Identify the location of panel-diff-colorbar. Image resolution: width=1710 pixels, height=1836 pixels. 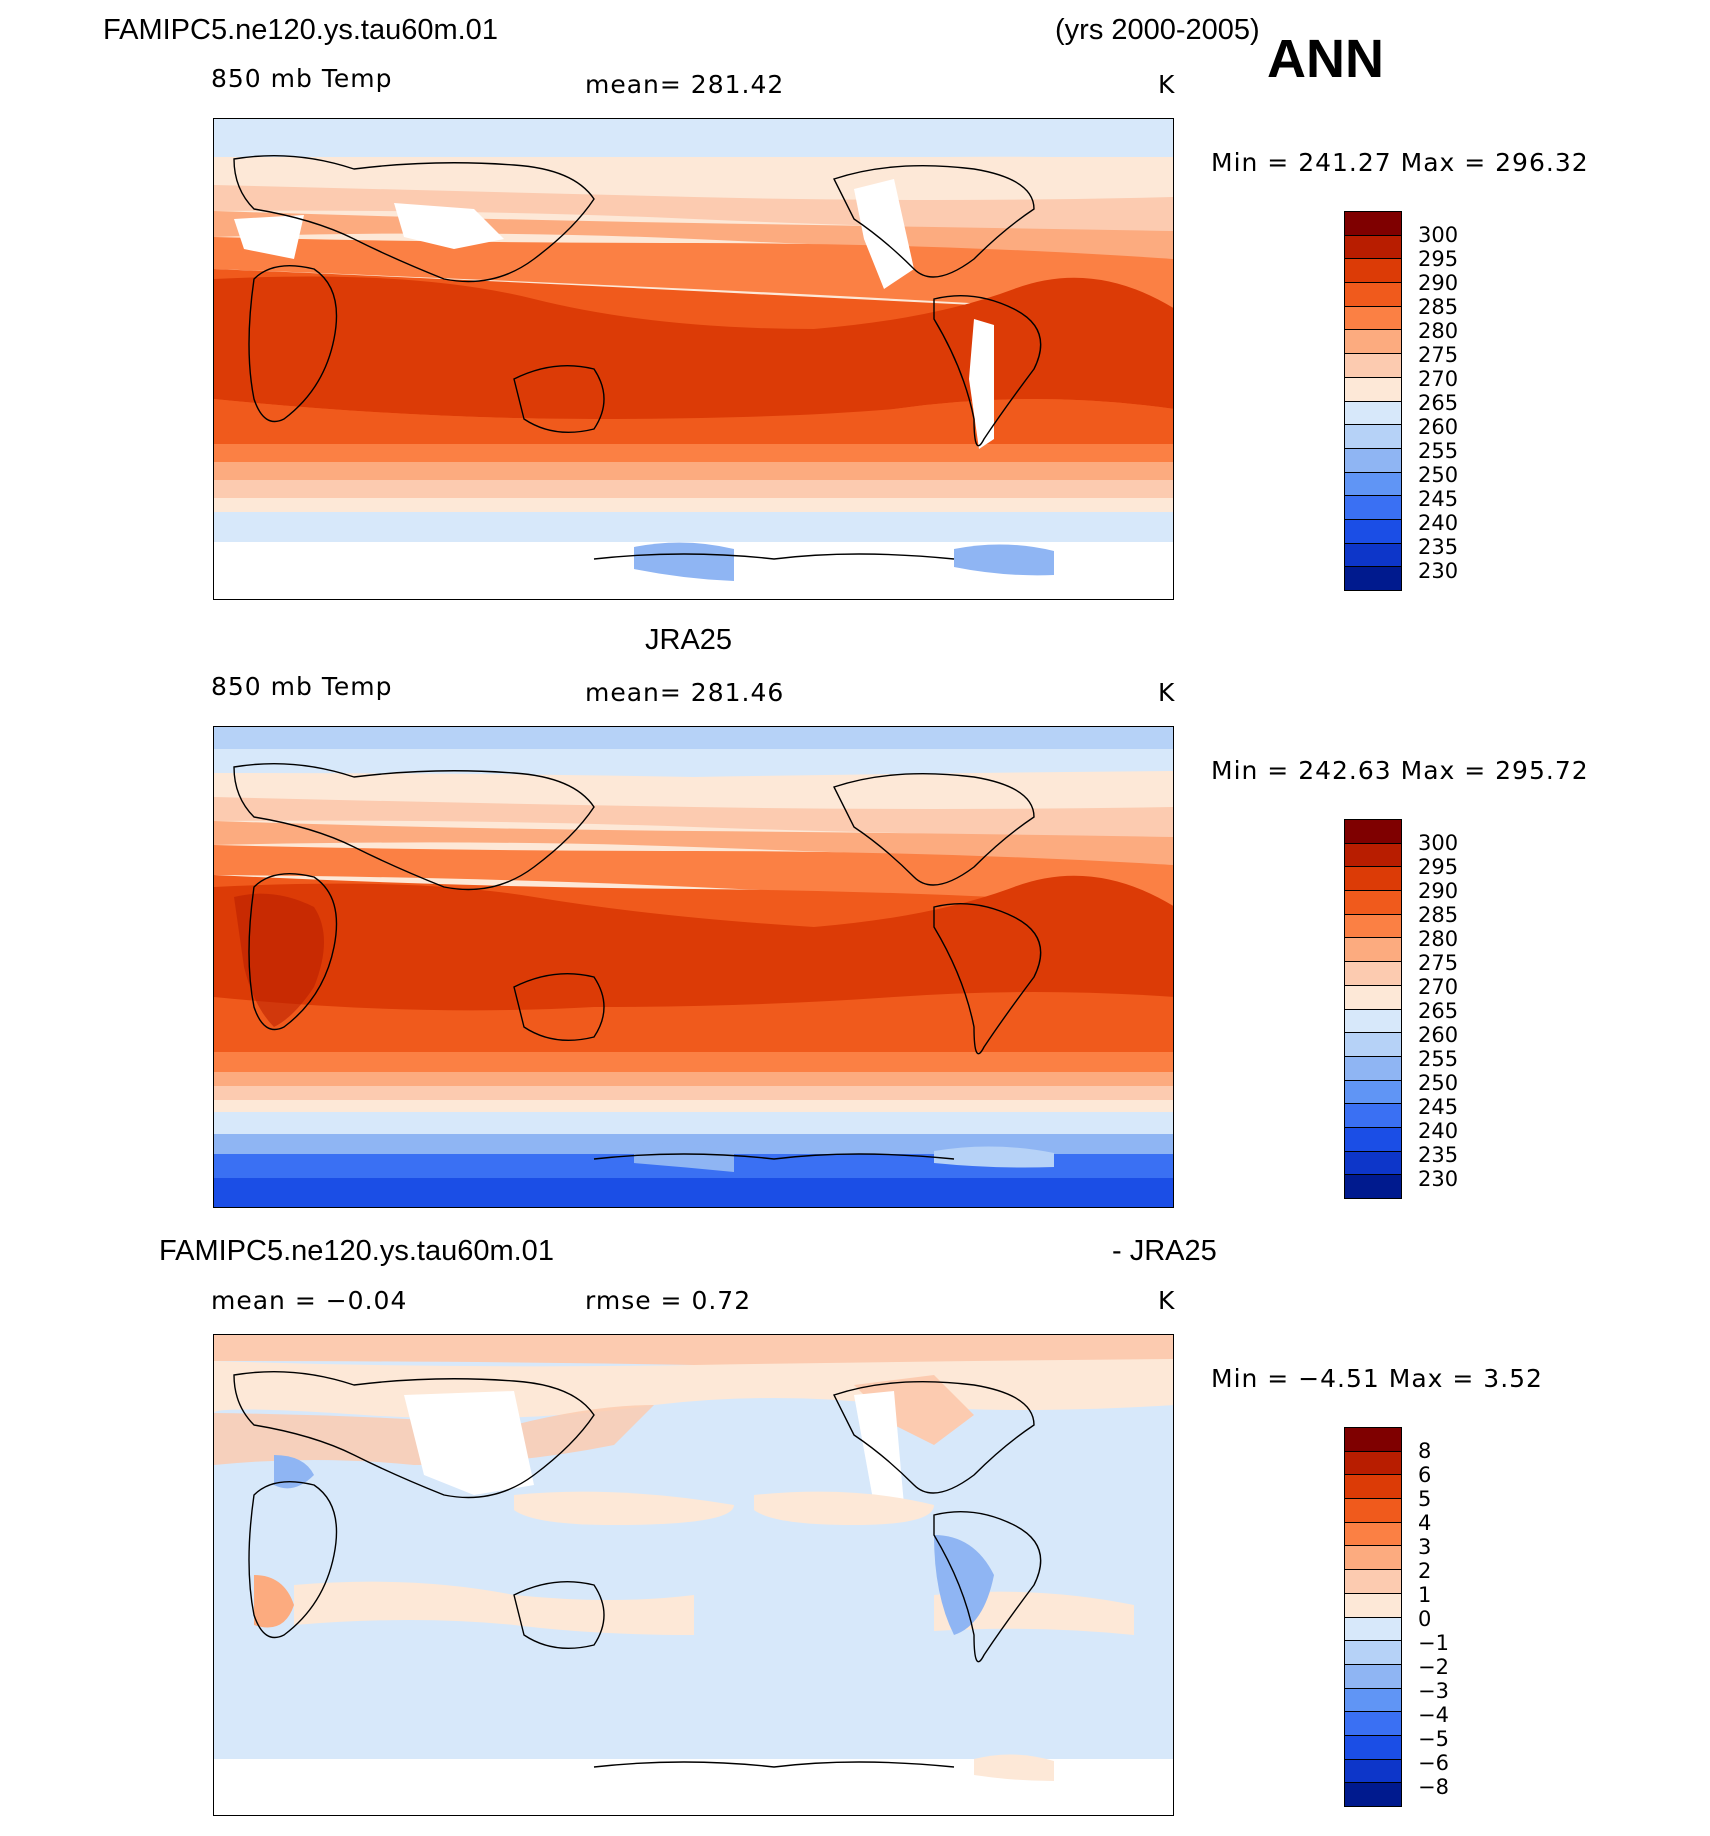
(1373, 1617).